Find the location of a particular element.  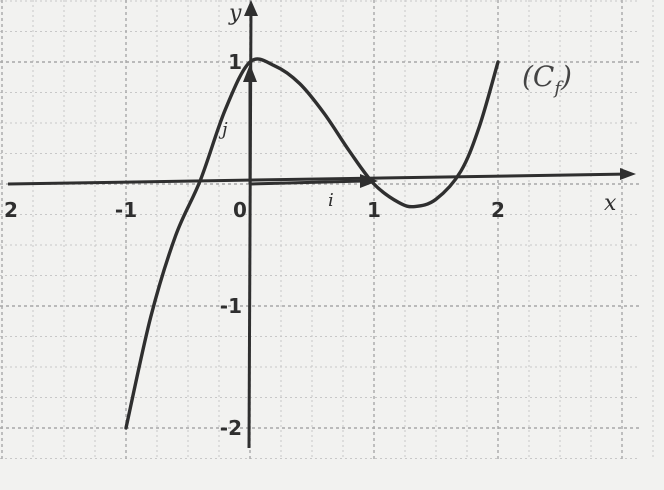

x-axis-label: x is located at coordinates (610, 203).